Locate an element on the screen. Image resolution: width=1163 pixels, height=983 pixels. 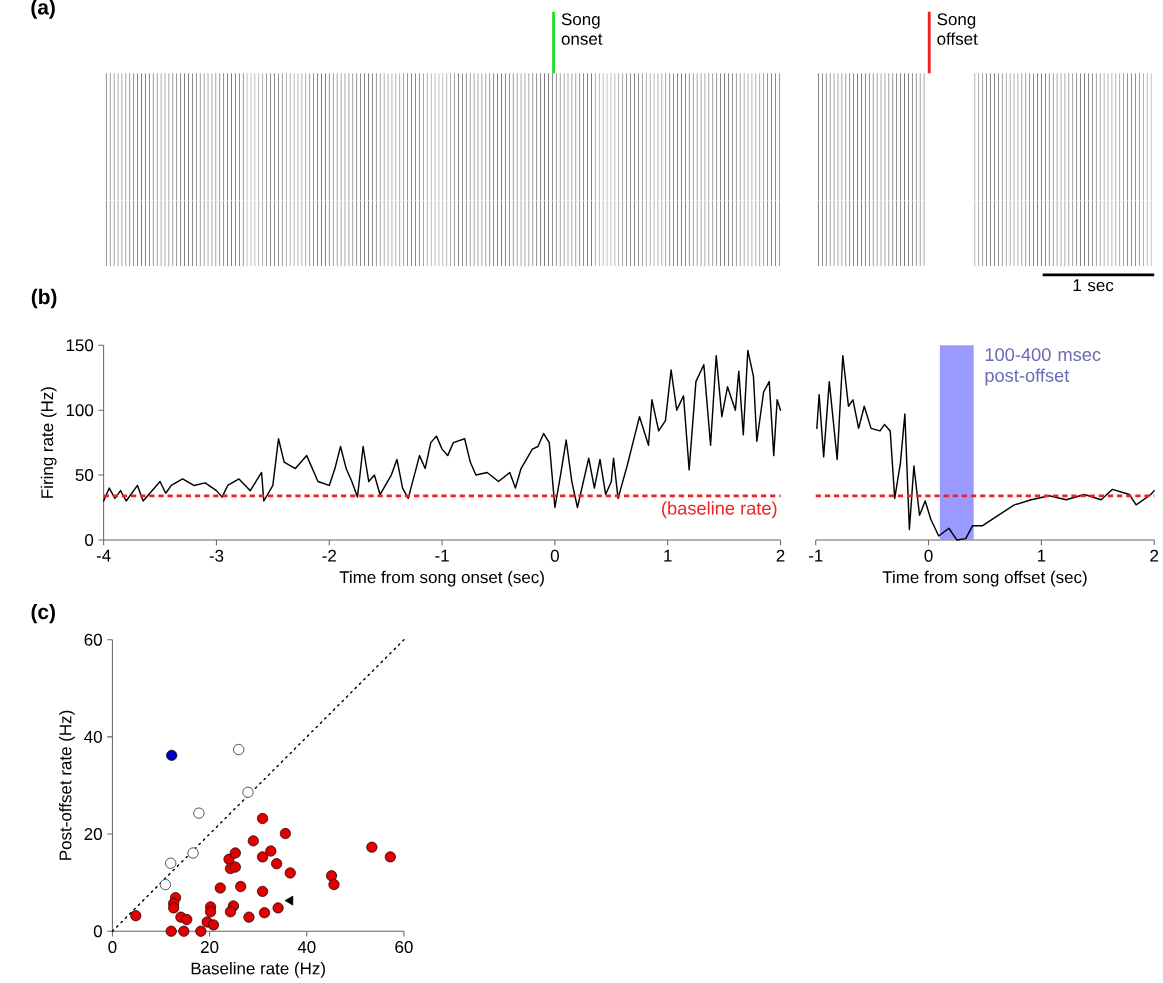
x-tick-label: 40 is located at coordinates (306, 947).